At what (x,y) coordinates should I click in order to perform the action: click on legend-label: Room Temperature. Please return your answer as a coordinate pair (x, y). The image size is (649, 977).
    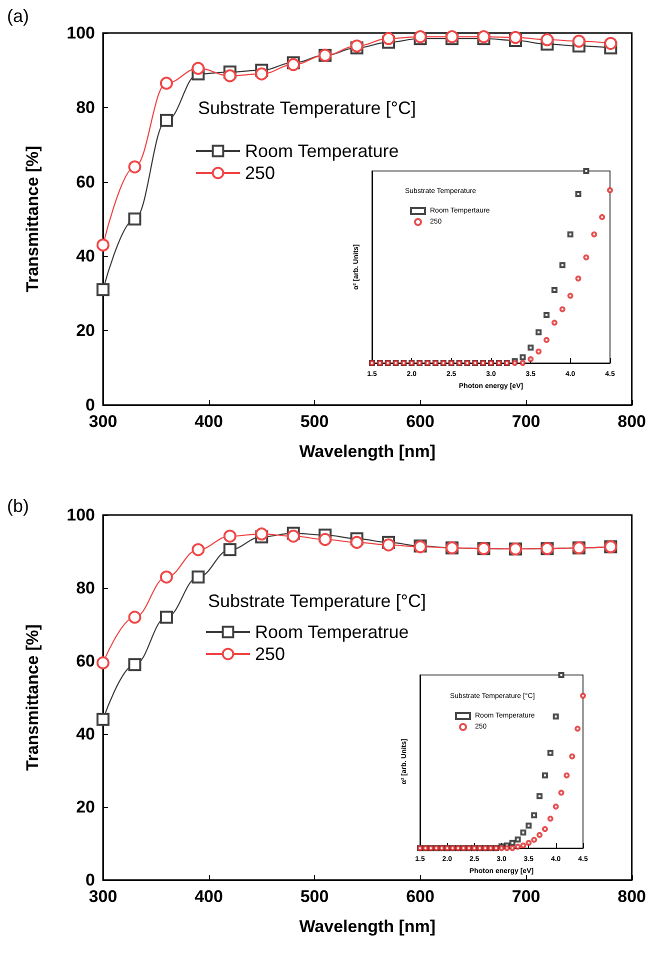
    Looking at the image, I should click on (322, 151).